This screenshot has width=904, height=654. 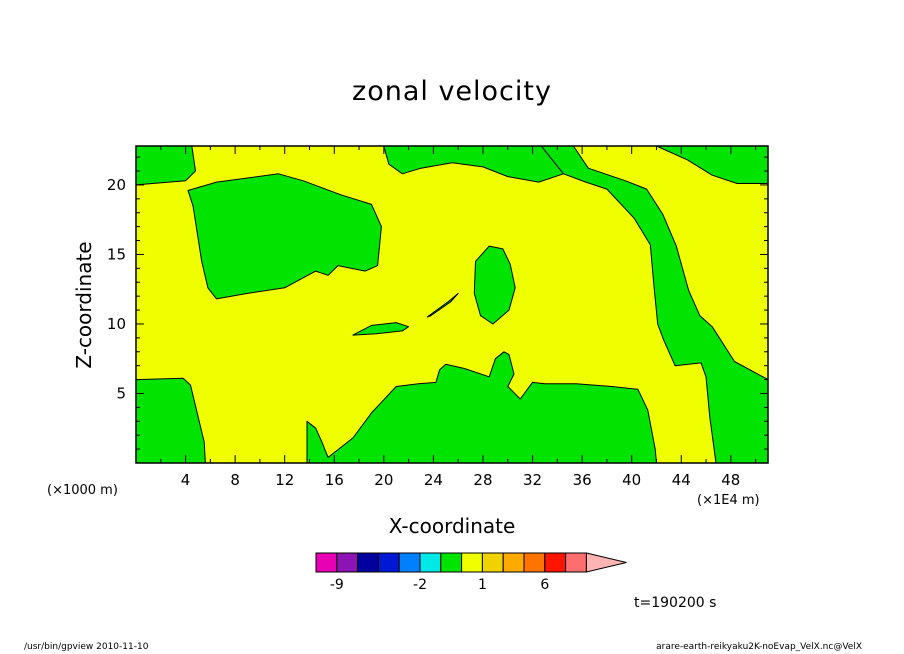 What do you see at coordinates (383, 480) in the screenshot?
I see `x-tick-label: 20` at bounding box center [383, 480].